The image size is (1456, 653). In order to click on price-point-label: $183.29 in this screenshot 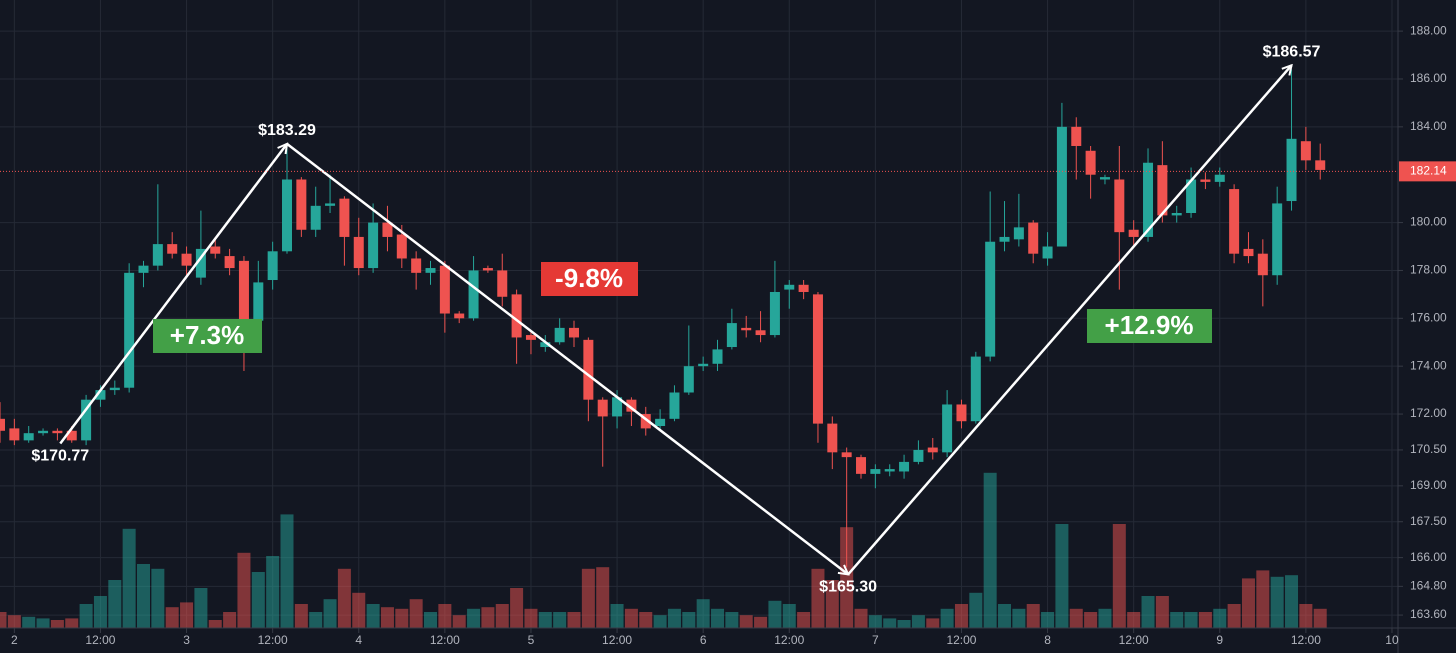, I will do `click(287, 130)`.